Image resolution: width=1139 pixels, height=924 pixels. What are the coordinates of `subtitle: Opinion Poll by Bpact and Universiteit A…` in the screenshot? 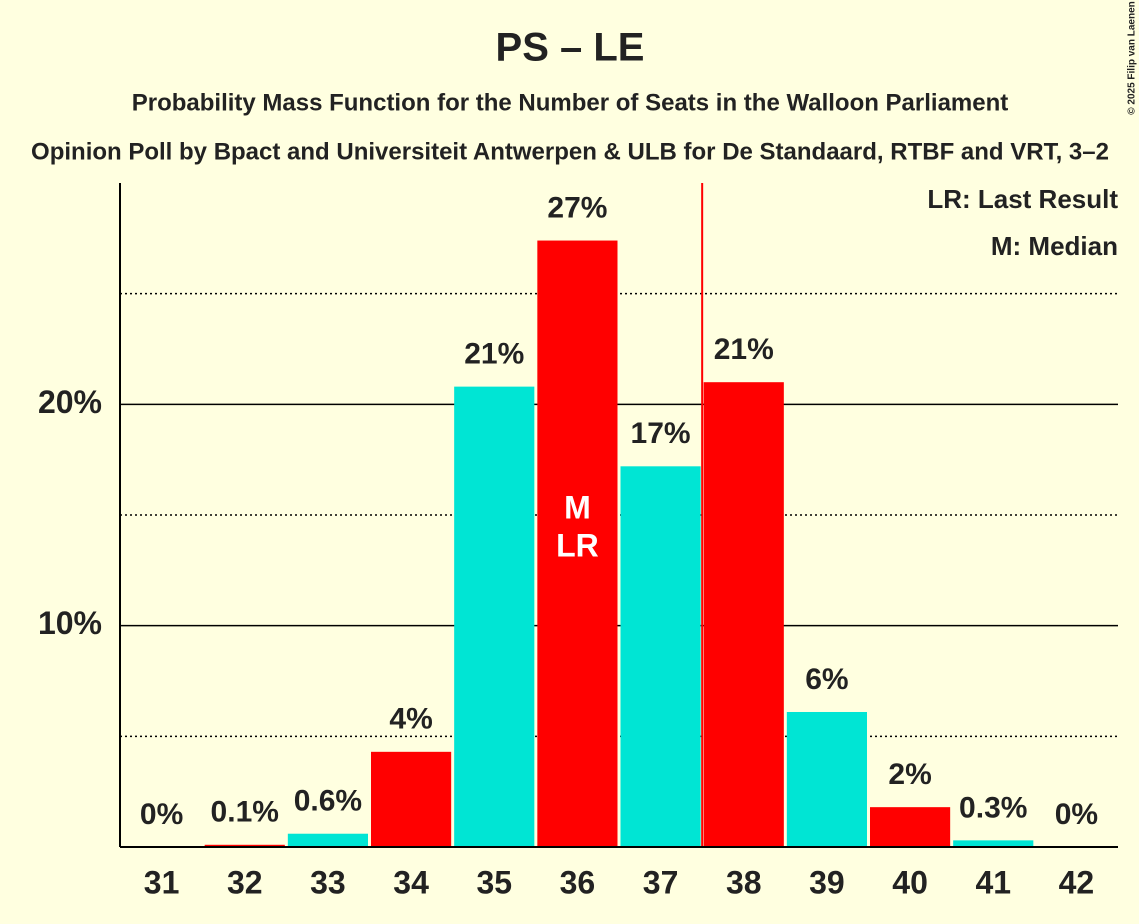 It's located at (570, 151).